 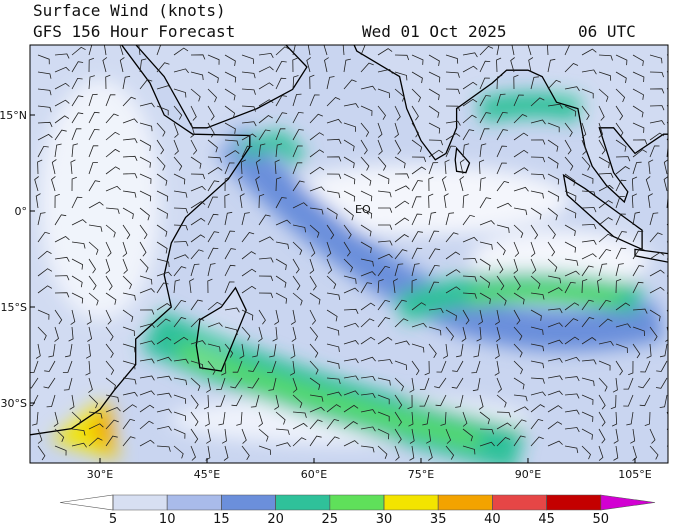 What do you see at coordinates (13, 115) in the screenshot?
I see `lat-label: 15°N` at bounding box center [13, 115].